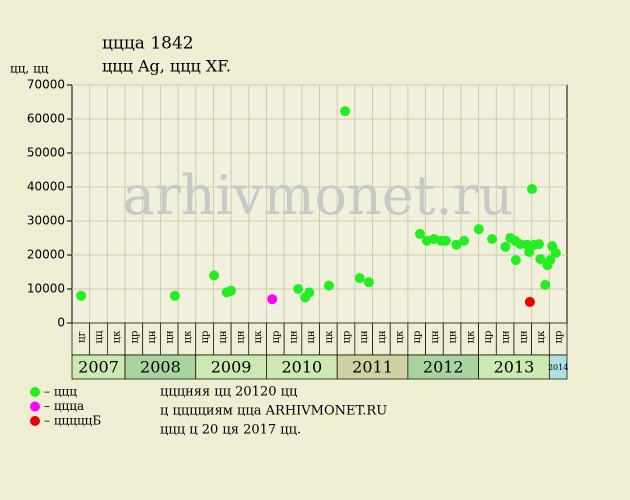 The width and height of the screenshot is (630, 500). What do you see at coordinates (72, 421) in the screenshot?
I see `legend-label: – цццццБ` at bounding box center [72, 421].